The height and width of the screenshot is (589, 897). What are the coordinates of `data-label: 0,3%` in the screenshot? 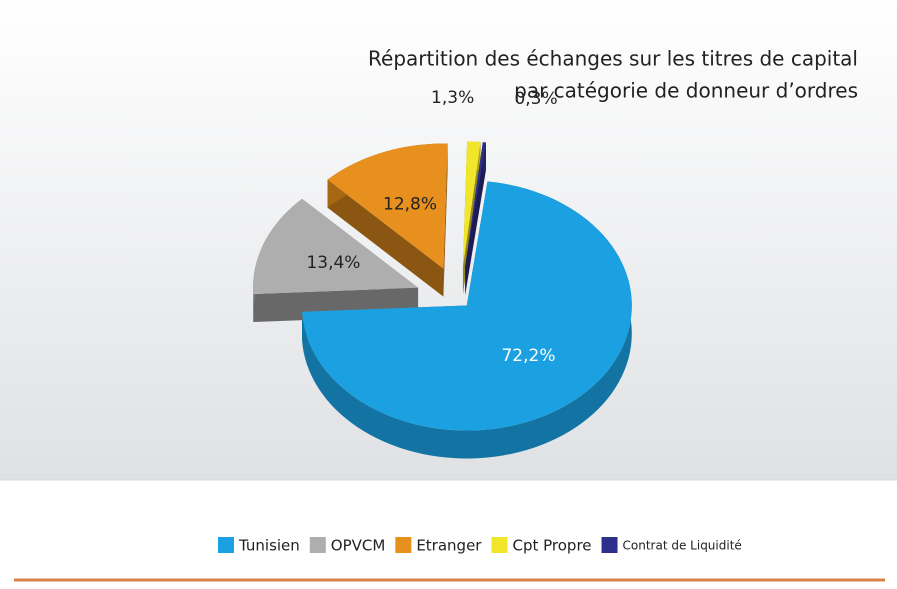 It's located at (535, 99).